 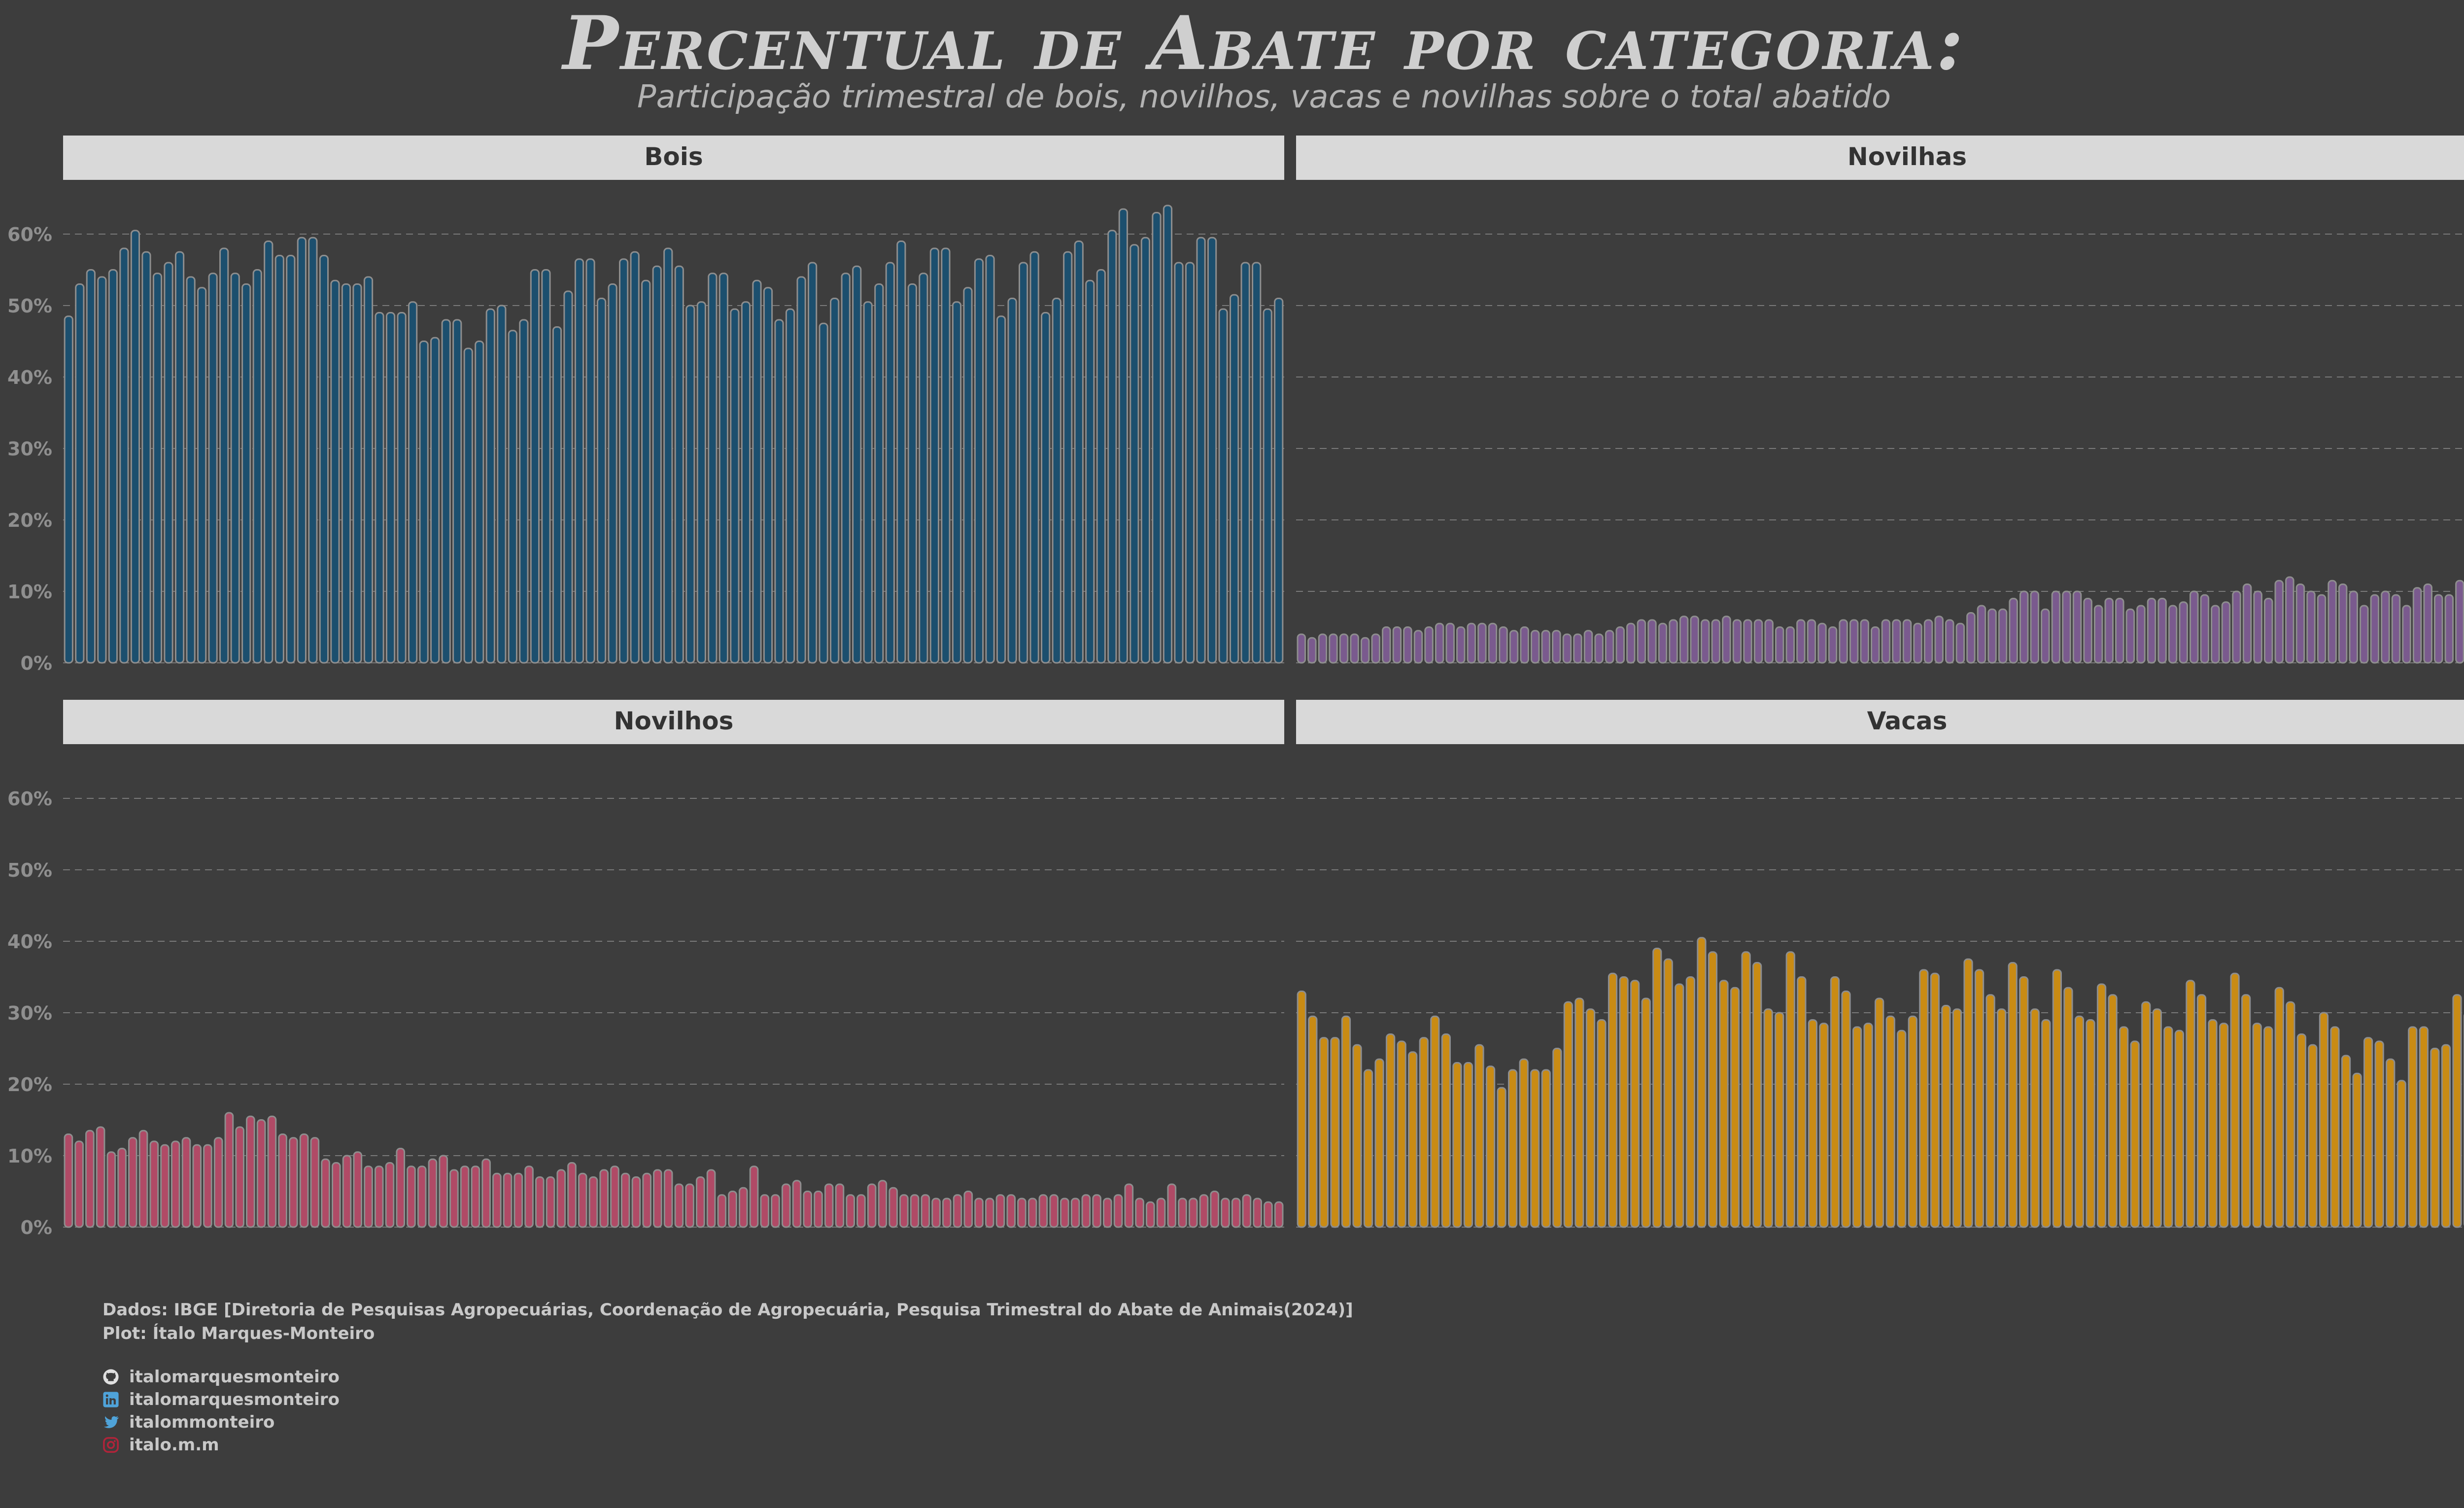 What do you see at coordinates (234, 1399) in the screenshot?
I see `linkedin-handle: italomarquesmonteiro` at bounding box center [234, 1399].